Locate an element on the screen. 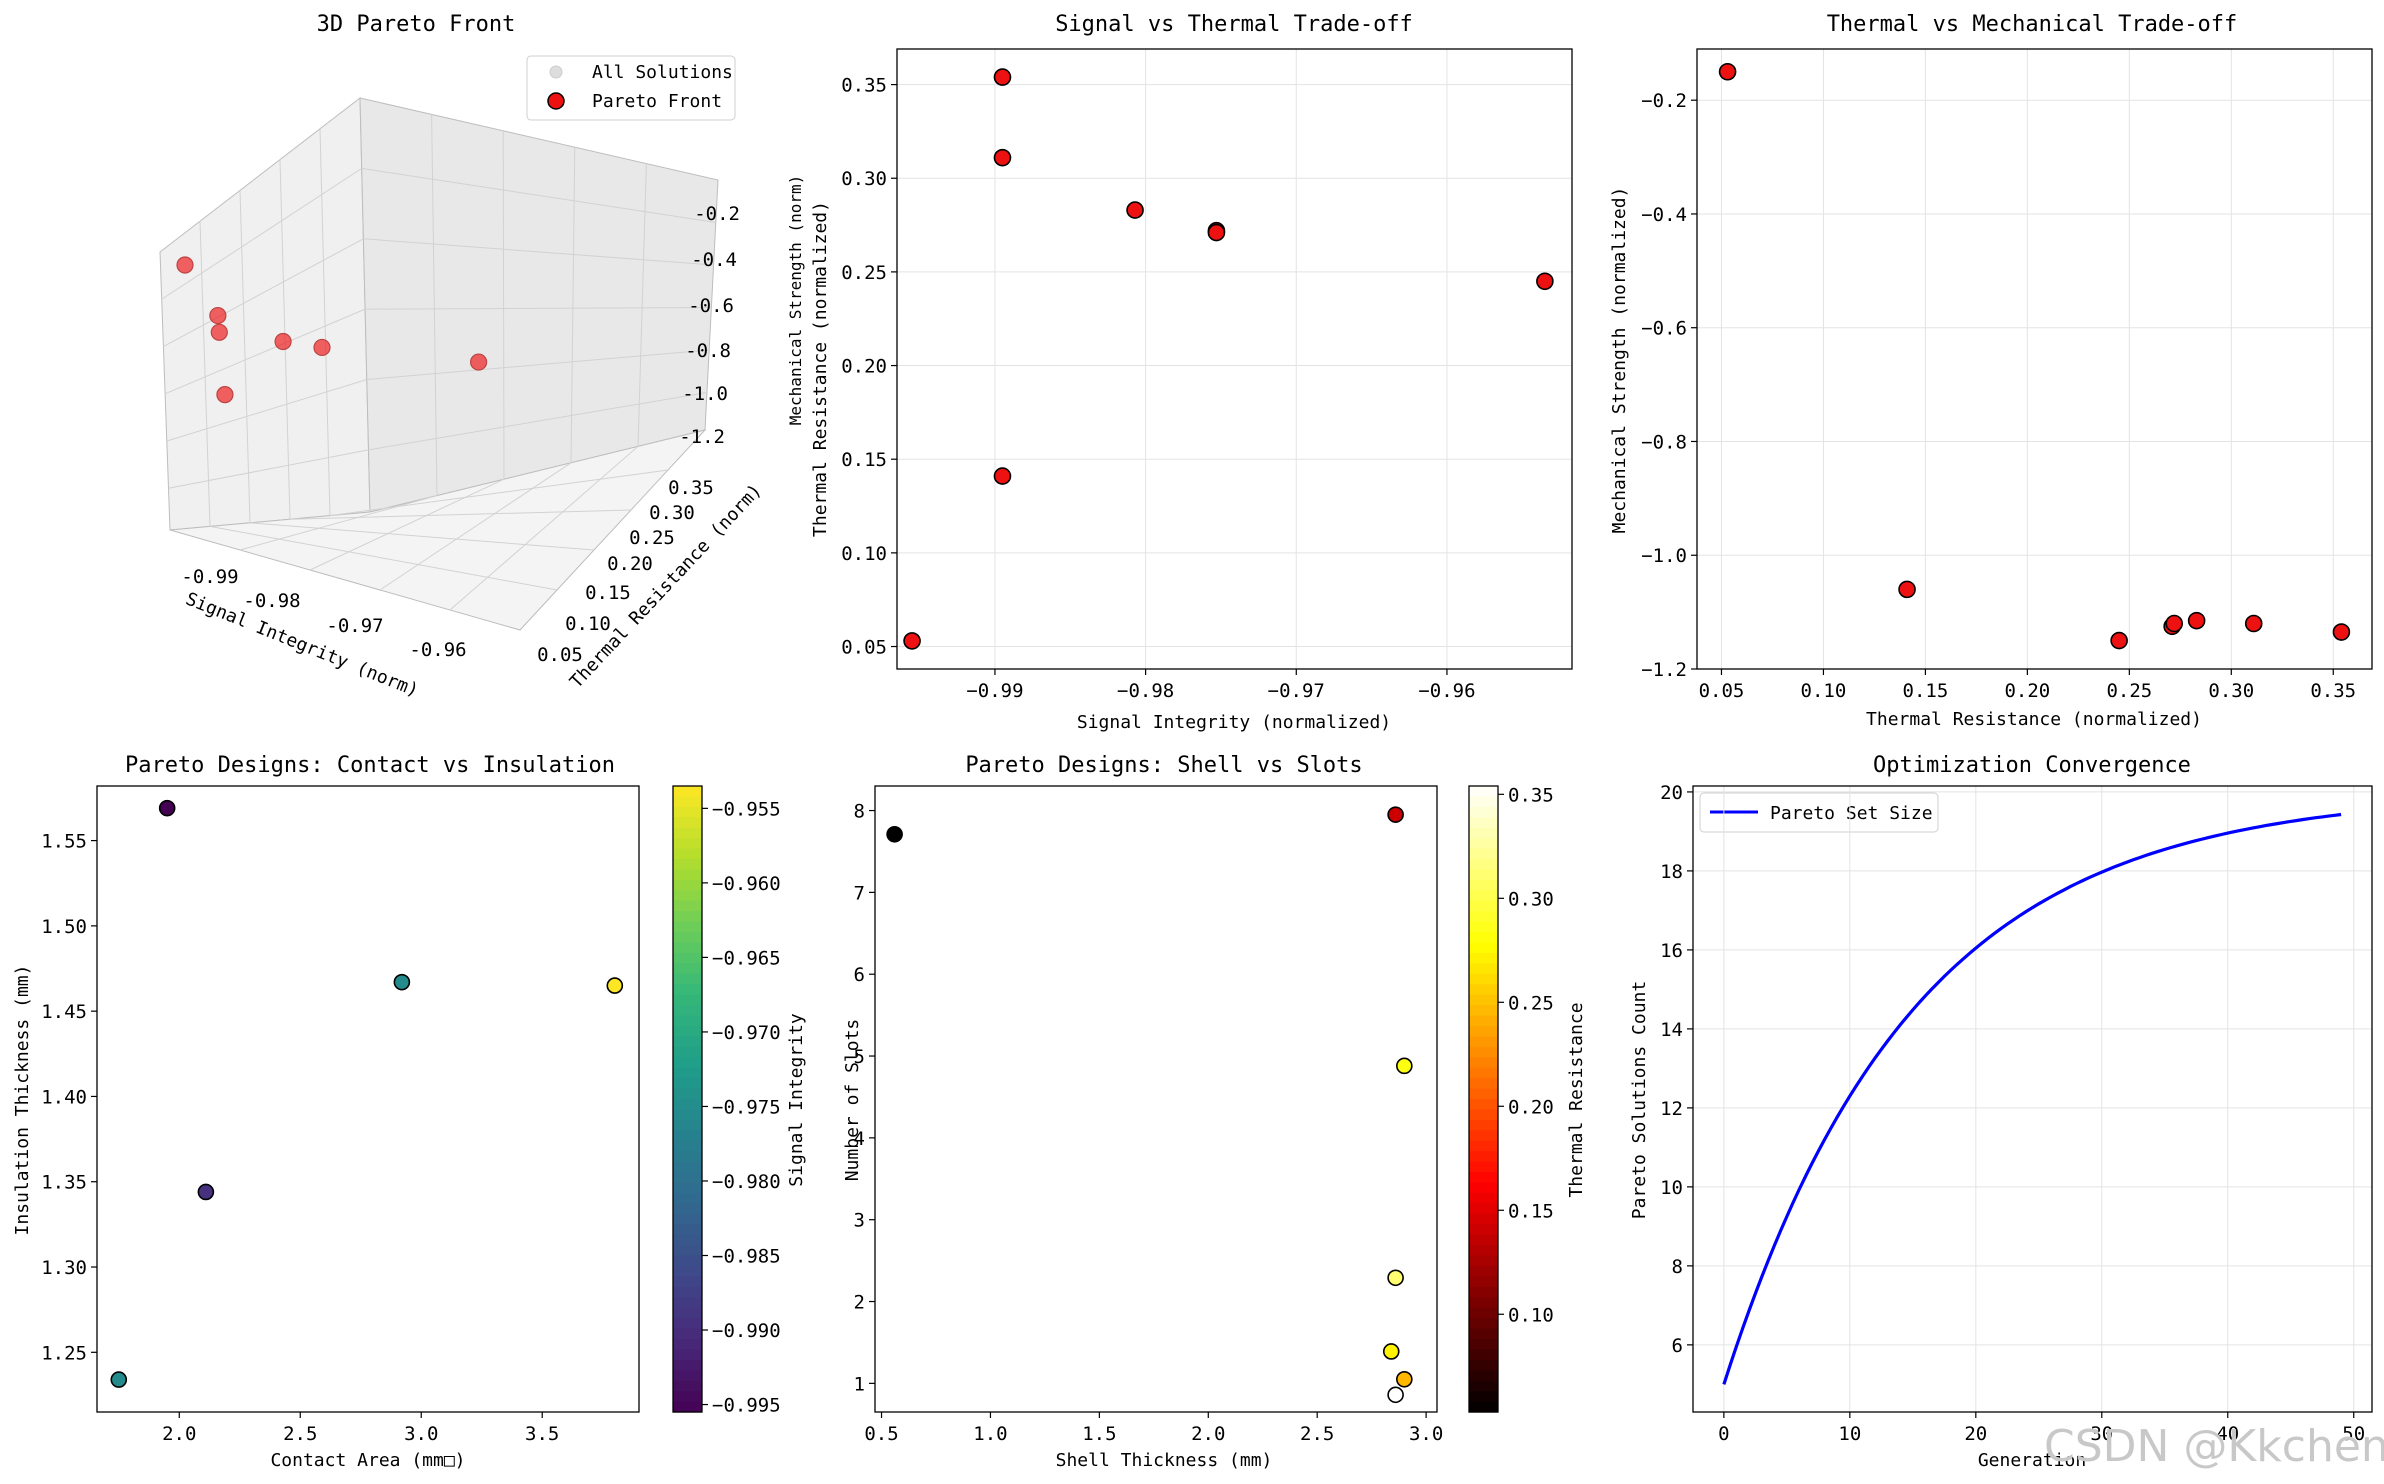 This screenshot has width=2384, height=1484. chart-title-shell-slots: Pareto Designs: Shell vs Slots is located at coordinates (1163, 765).